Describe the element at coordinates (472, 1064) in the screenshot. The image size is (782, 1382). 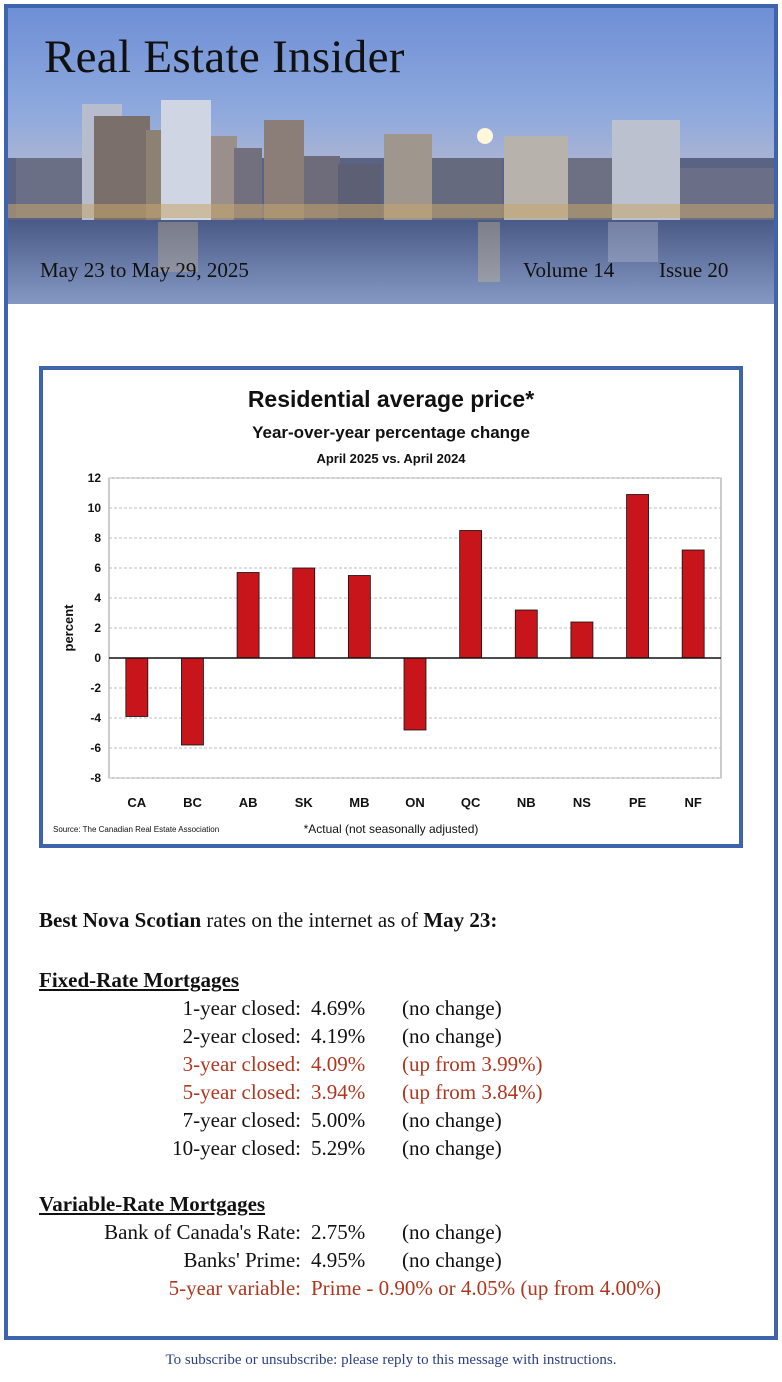
I see `rate-change: (up from 3.99%)` at that location.